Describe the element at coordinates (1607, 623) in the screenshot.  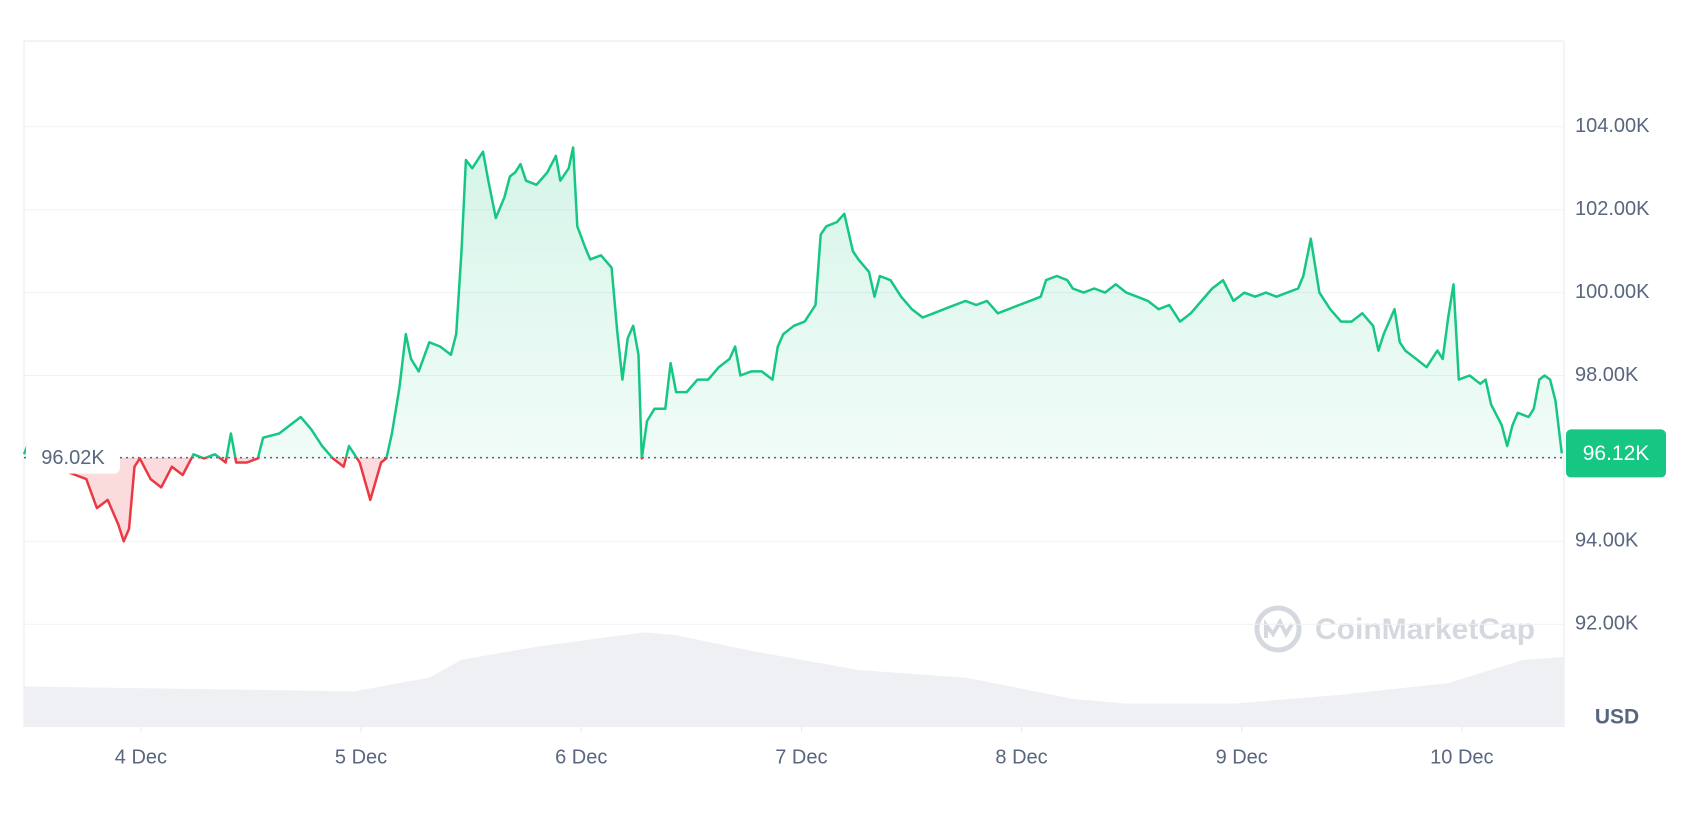
I see `y-tick-label: 92.00K` at that location.